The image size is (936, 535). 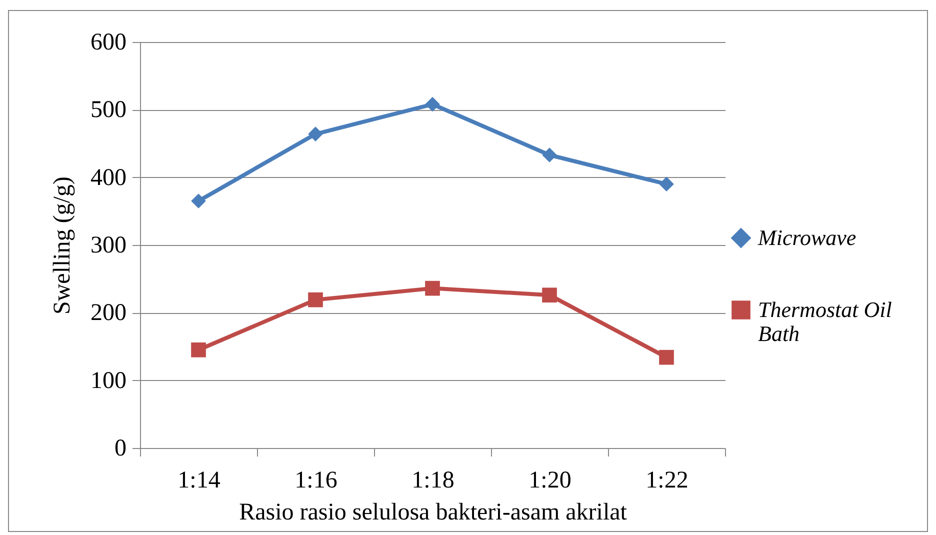 I want to click on y-tick-label: 600, so click(x=108, y=43).